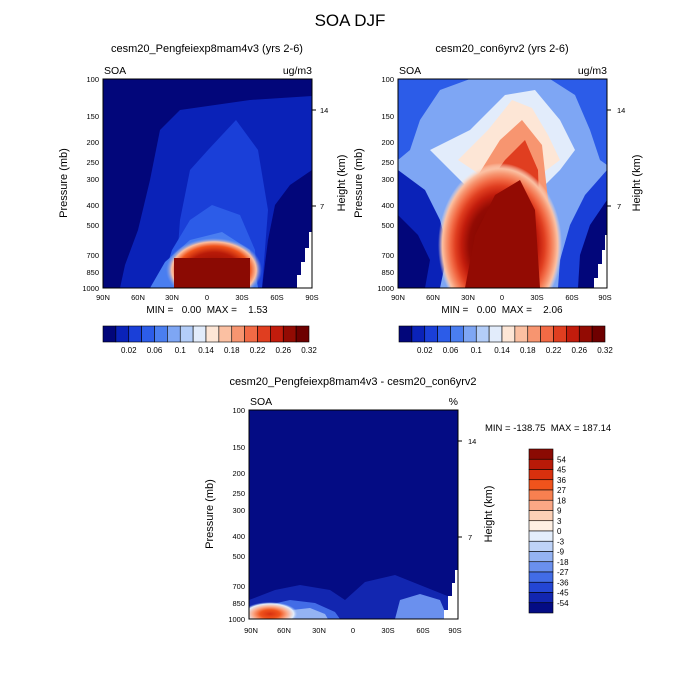 The image size is (700, 700). What do you see at coordinates (548, 428) in the screenshot?
I see `stats-label: MIN = -138.75 MAX = 187.14` at bounding box center [548, 428].